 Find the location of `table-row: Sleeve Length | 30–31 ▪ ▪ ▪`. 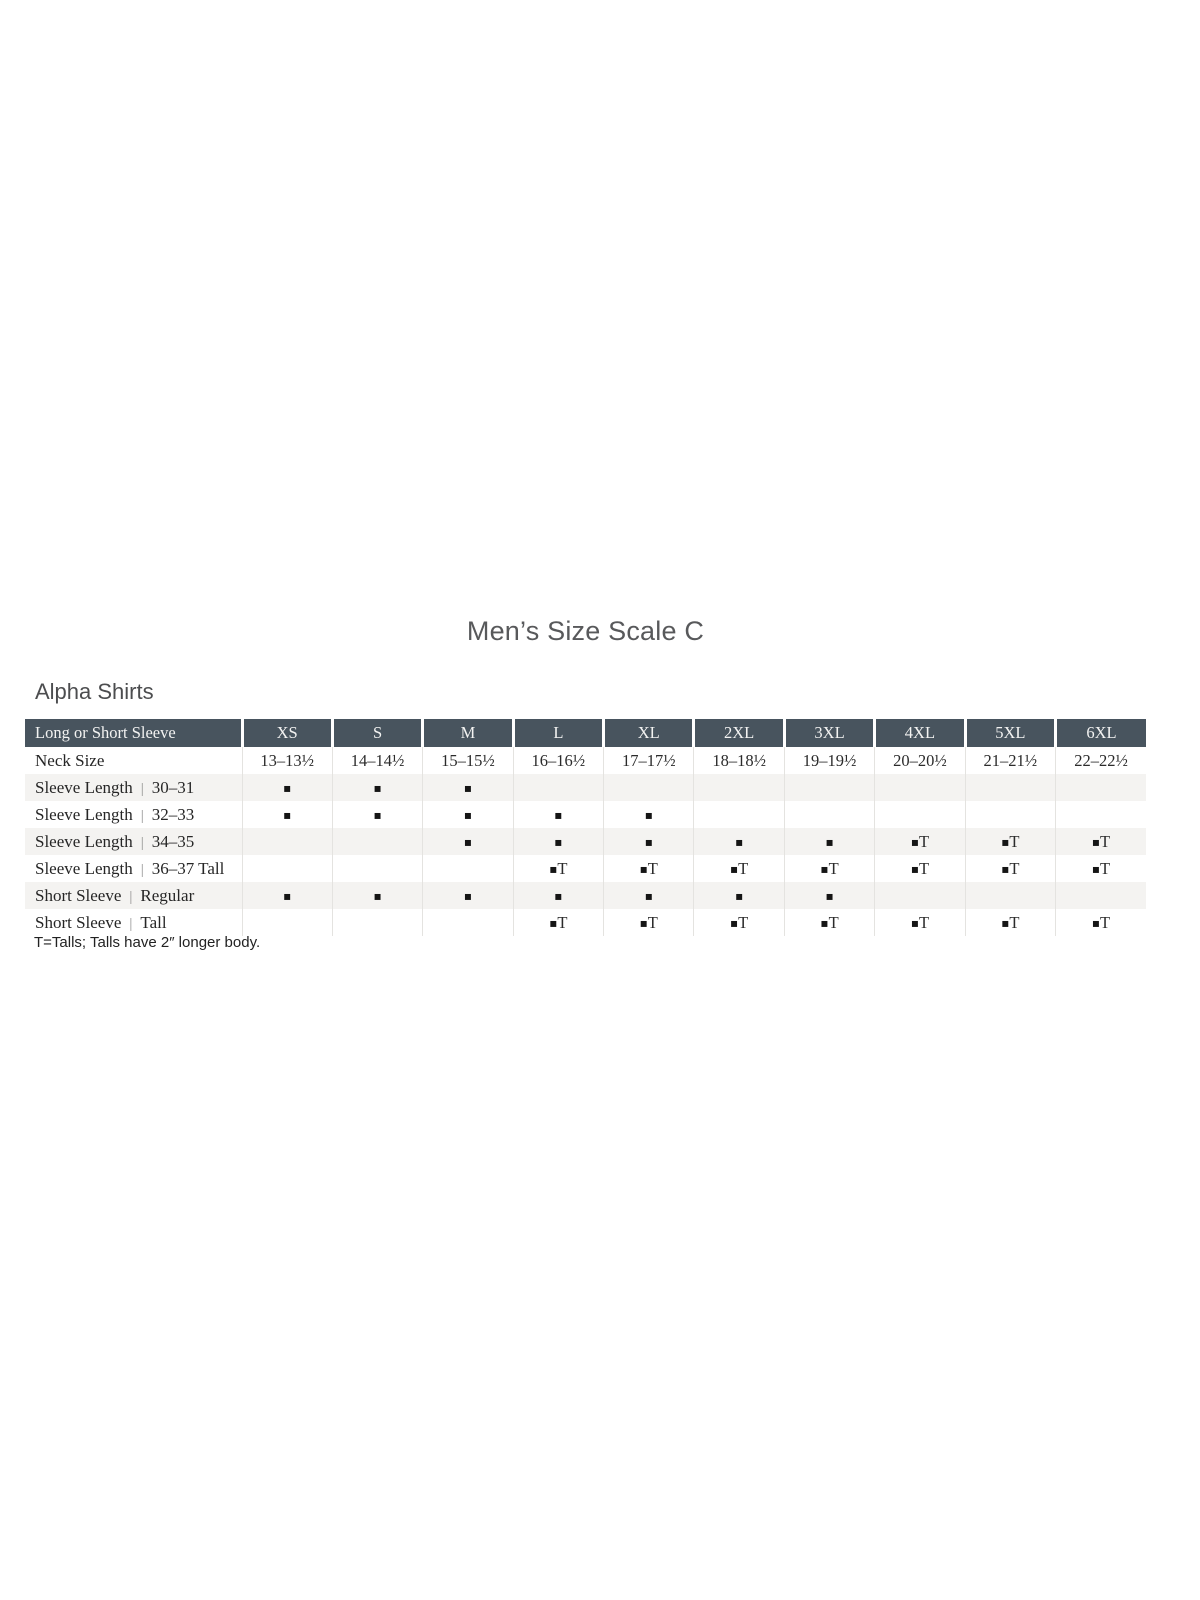

table-row: Sleeve Length | 30–31 ▪ ▪ ▪ is located at coordinates (585, 787).